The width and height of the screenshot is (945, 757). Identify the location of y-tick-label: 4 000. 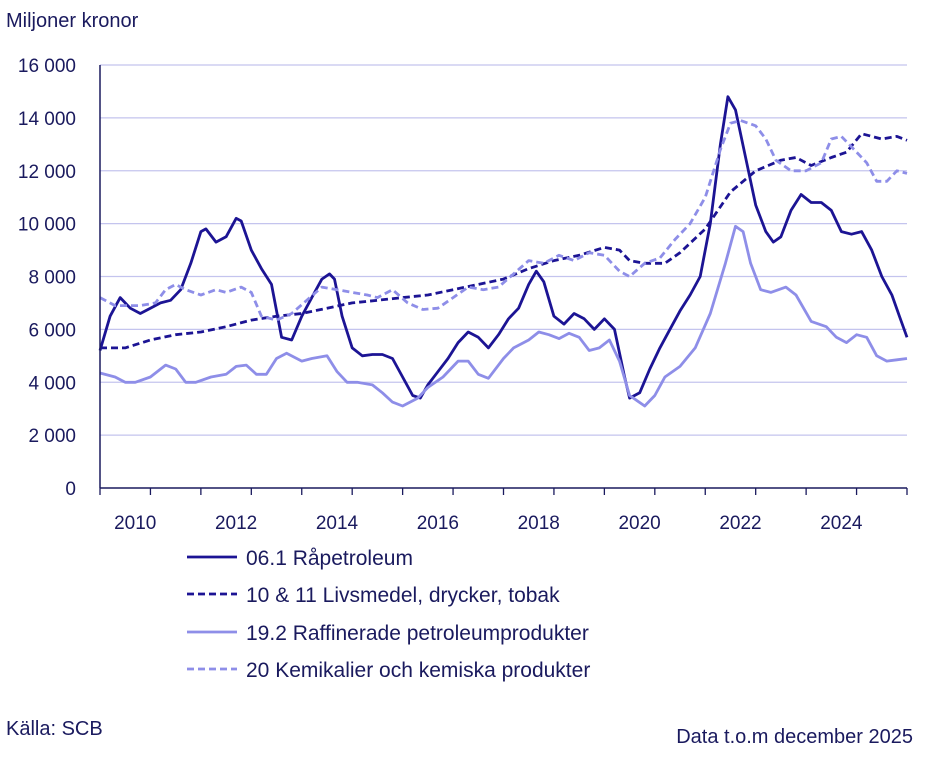
(52, 383).